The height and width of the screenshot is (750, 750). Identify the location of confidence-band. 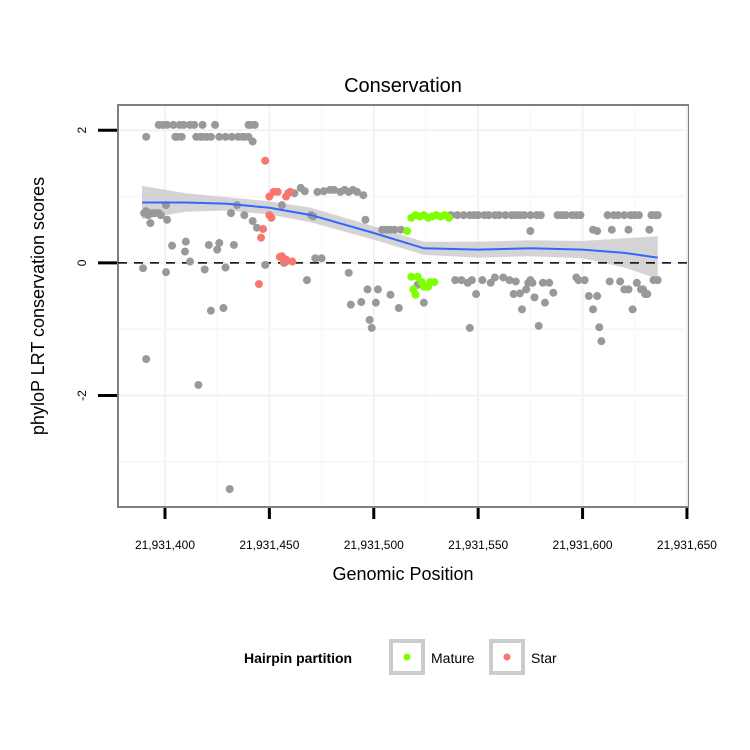
(400, 232).